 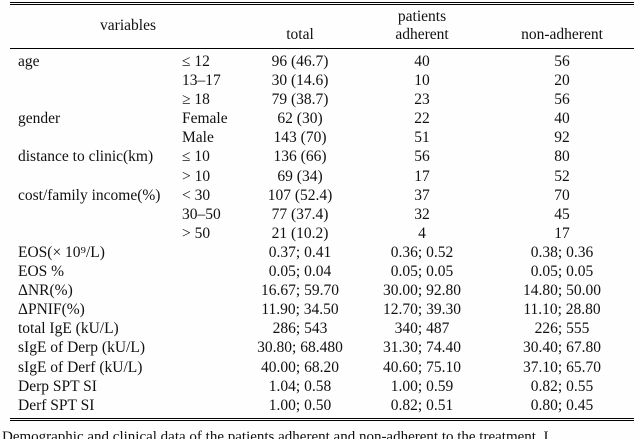 What do you see at coordinates (562, 214) in the screenshot?
I see `cell-non-adherent: 45` at bounding box center [562, 214].